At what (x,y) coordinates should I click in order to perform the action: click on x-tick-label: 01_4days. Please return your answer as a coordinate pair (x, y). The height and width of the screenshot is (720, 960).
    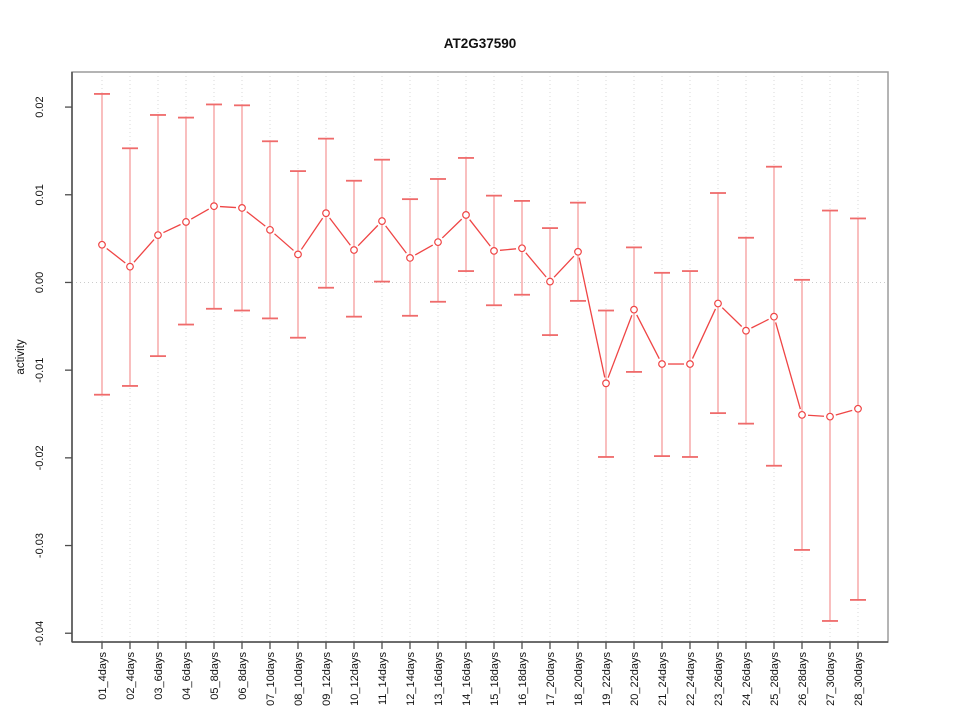
    Looking at the image, I should click on (103, 676).